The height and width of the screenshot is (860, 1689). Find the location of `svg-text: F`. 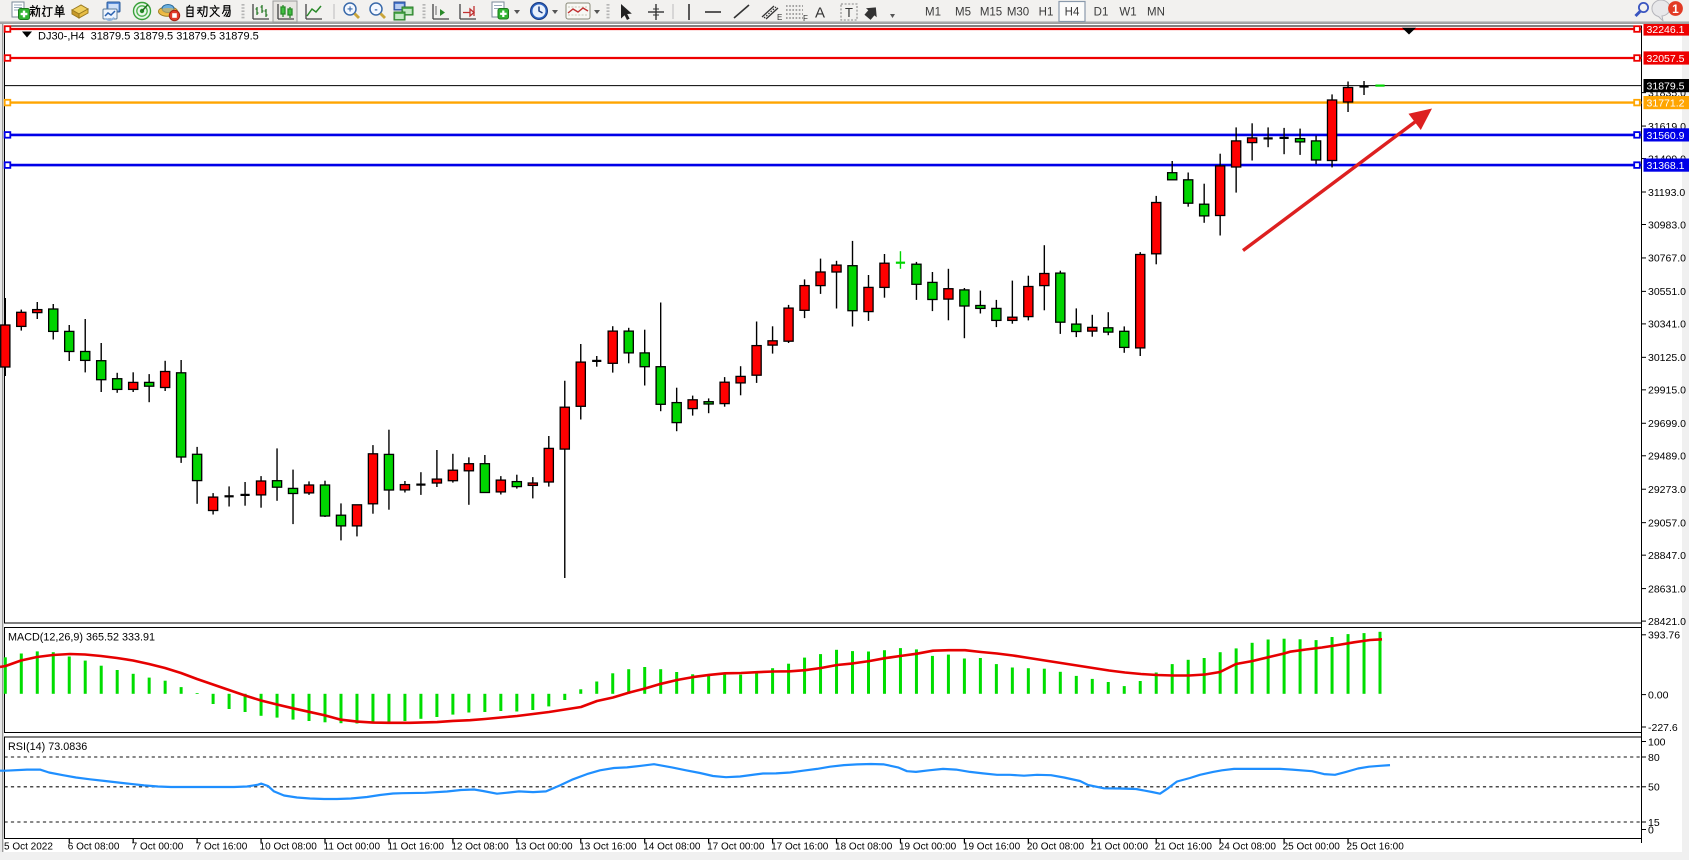

svg-text: F is located at coordinates (805, 18).